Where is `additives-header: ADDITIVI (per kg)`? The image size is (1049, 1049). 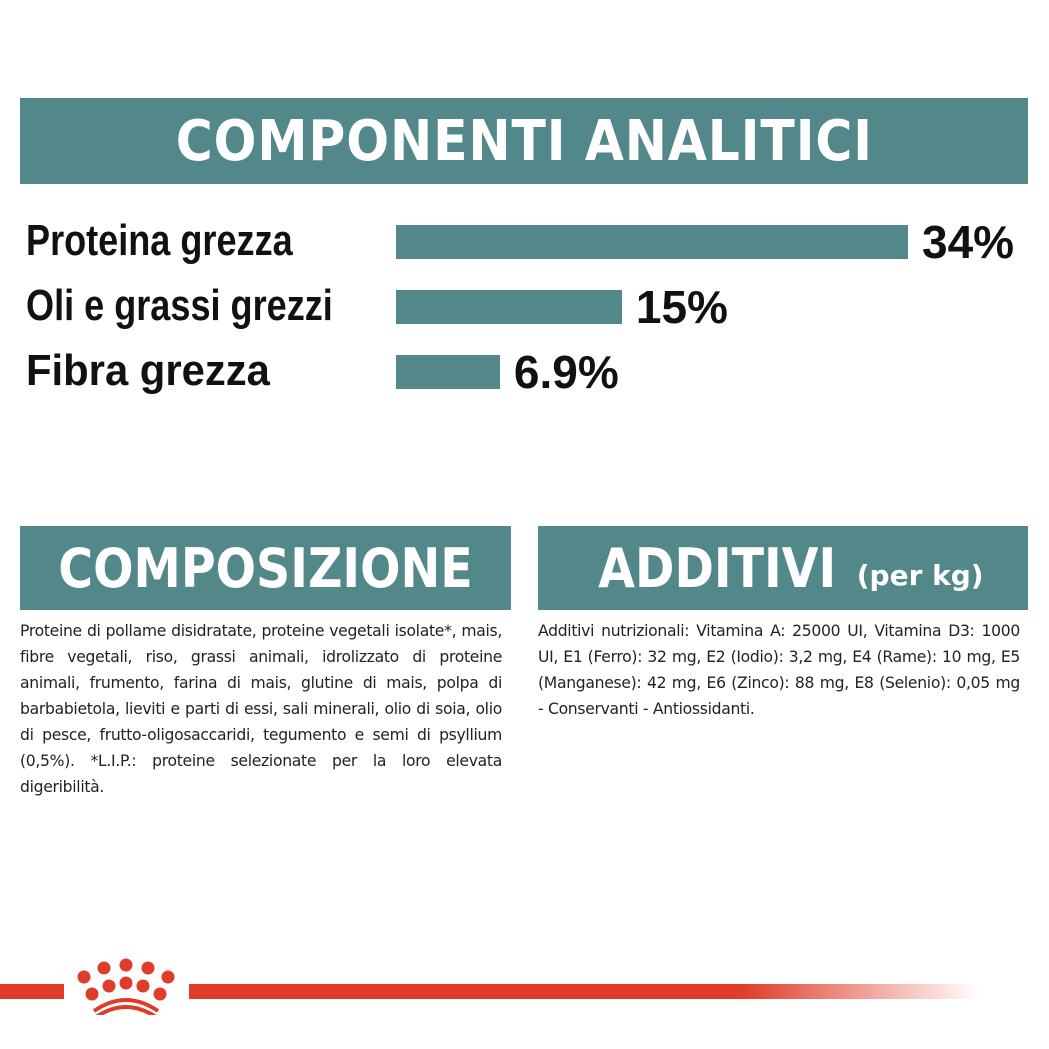
additives-header: ADDITIVI (per kg) is located at coordinates (783, 568).